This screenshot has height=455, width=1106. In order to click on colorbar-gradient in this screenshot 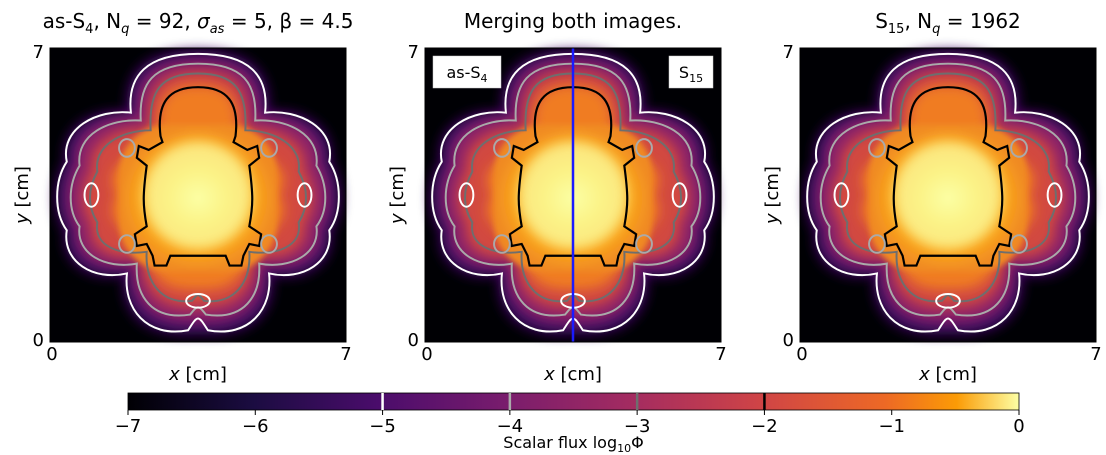, I will do `click(573, 401)`.